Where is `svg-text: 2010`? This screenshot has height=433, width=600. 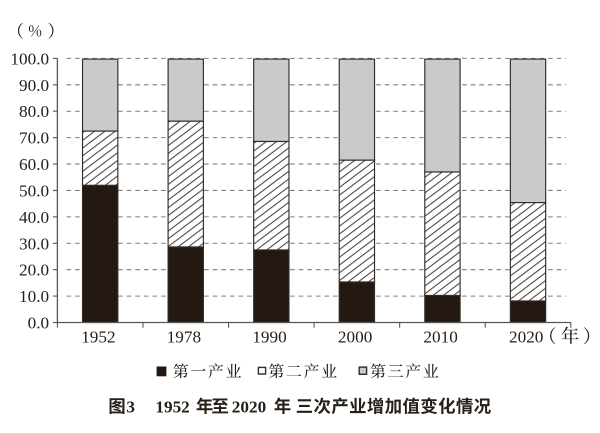
svg-text: 2010 is located at coordinates (440, 337).